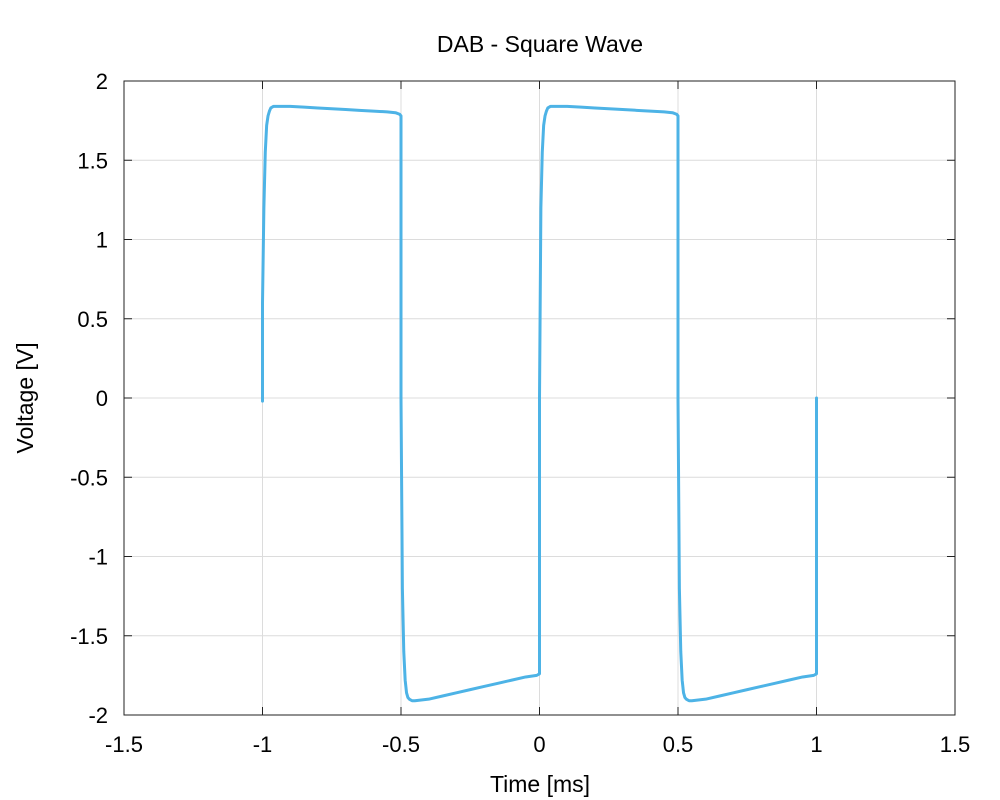  Describe the element at coordinates (102, 240) in the screenshot. I see `y-tick-label: 1` at that location.